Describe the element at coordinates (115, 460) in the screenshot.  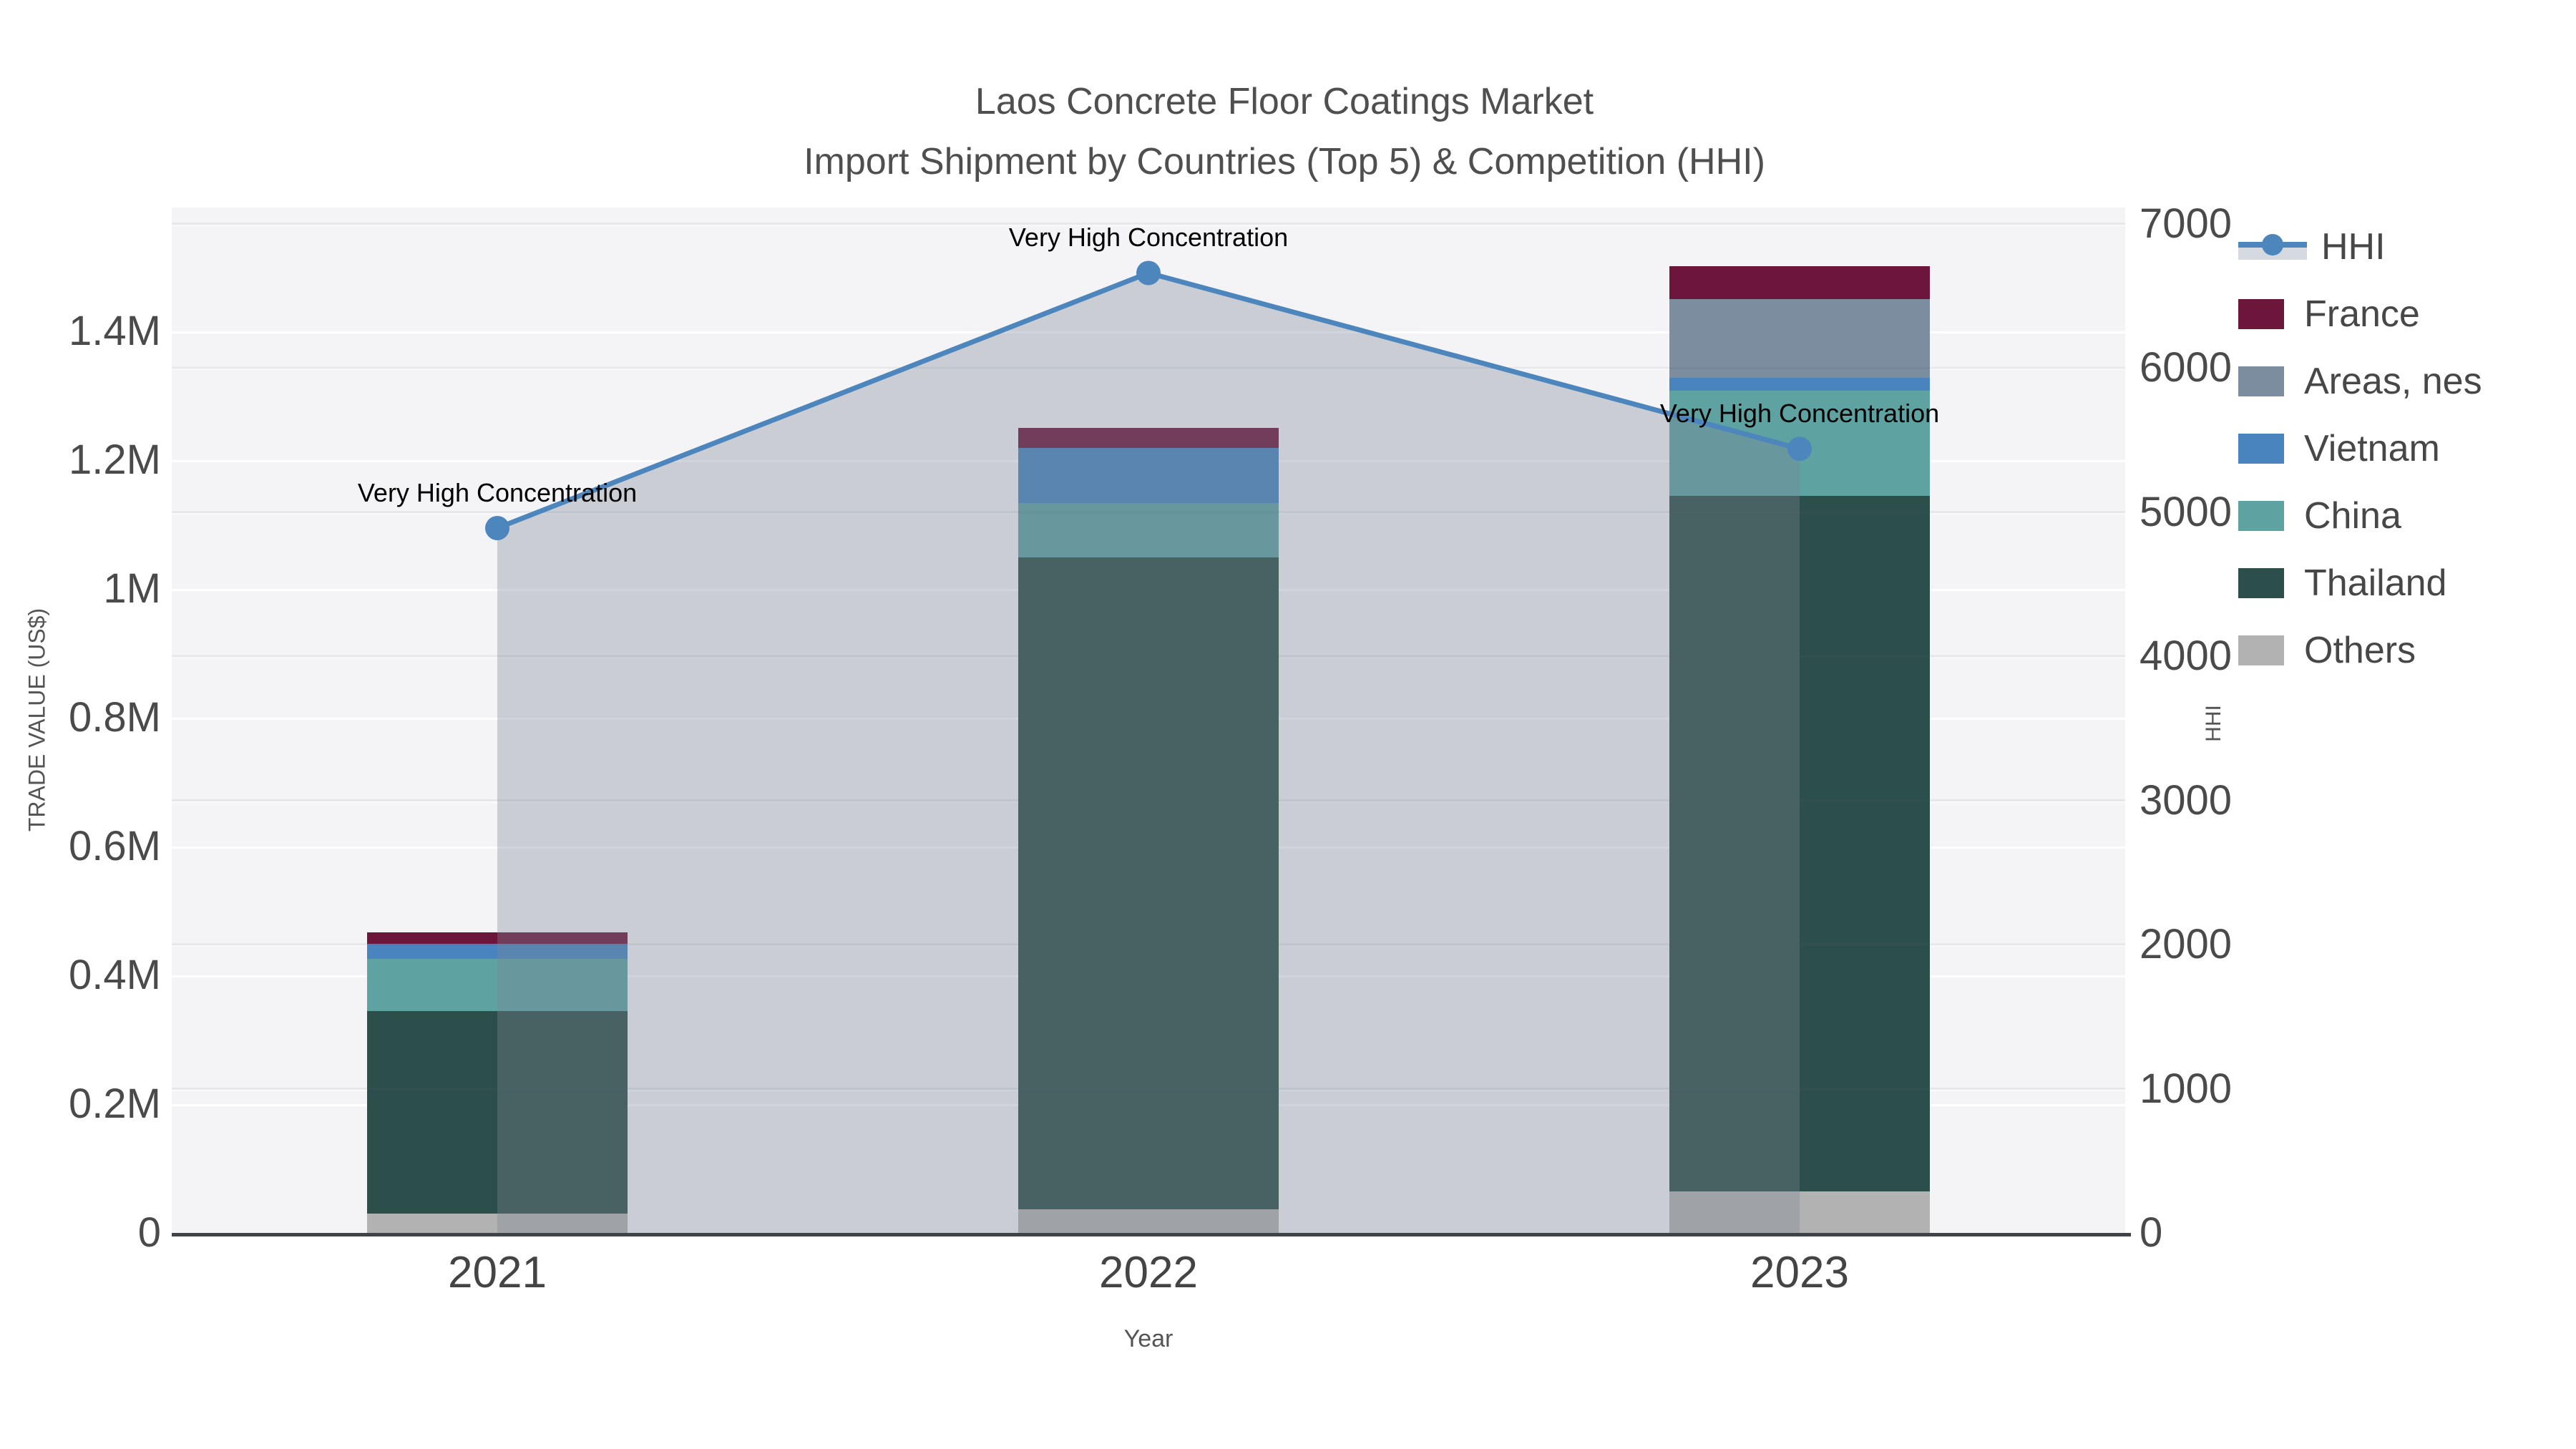
I see `left-axis-tick-label: 1.2M` at that location.